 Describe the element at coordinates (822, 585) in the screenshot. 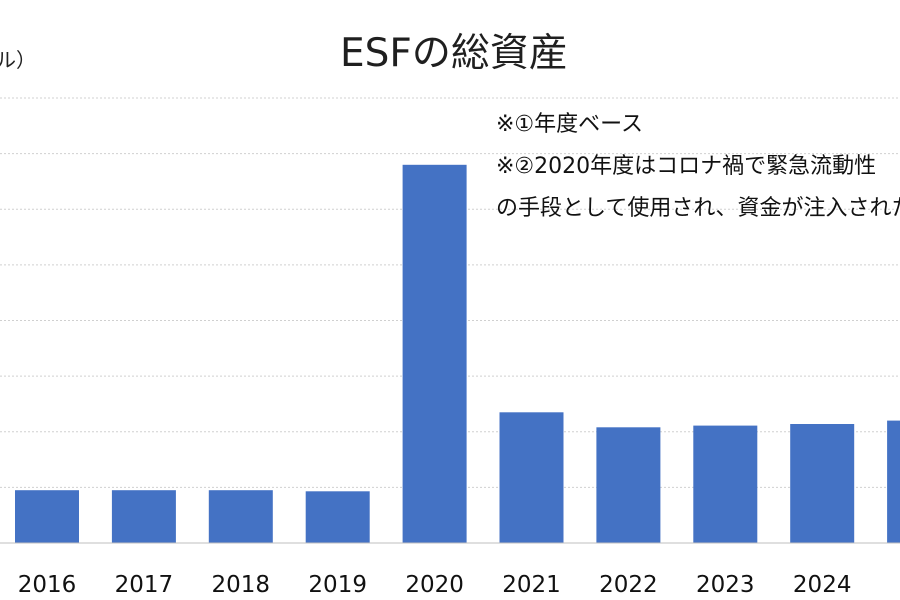

I see `x-tick-label: 2024` at that location.